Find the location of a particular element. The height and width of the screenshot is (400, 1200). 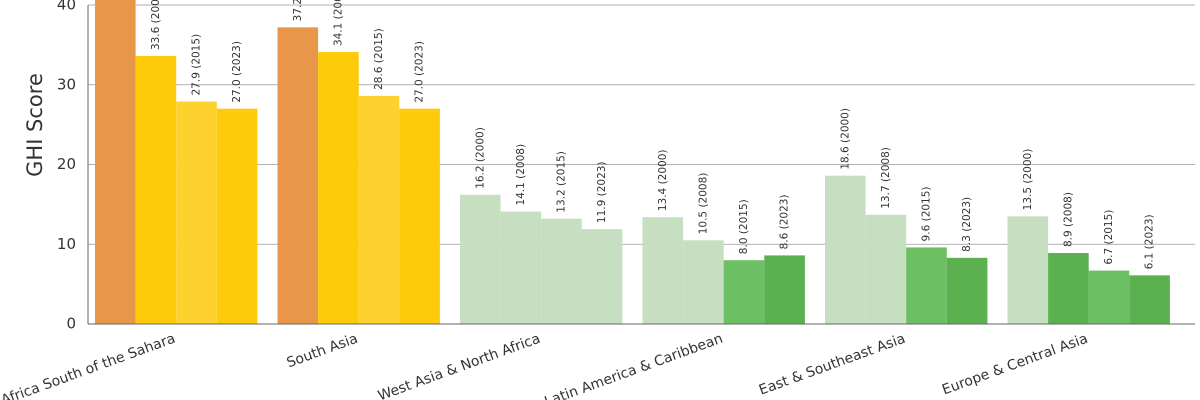

x-tick-label: Africa South of the Sahara is located at coordinates (89, 365).